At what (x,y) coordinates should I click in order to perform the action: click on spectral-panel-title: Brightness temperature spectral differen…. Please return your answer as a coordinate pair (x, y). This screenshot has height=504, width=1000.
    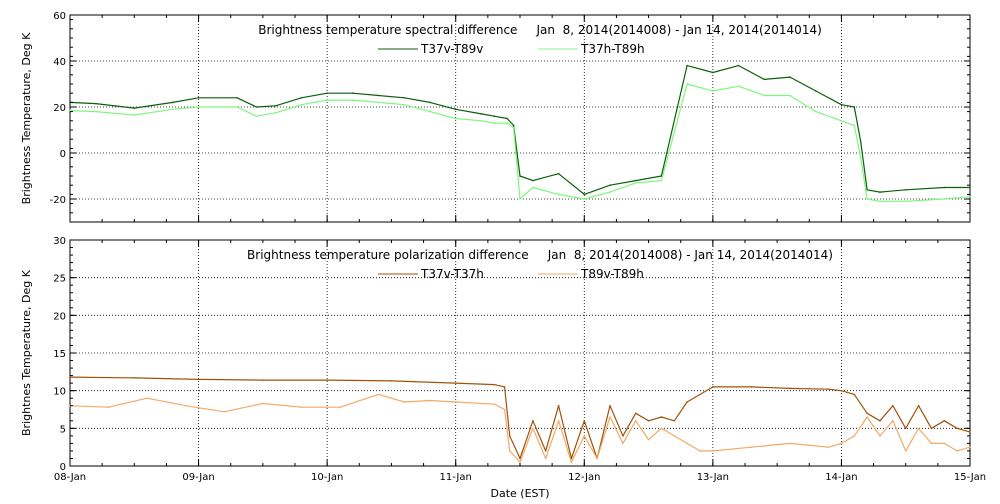
    Looking at the image, I should click on (540, 30).